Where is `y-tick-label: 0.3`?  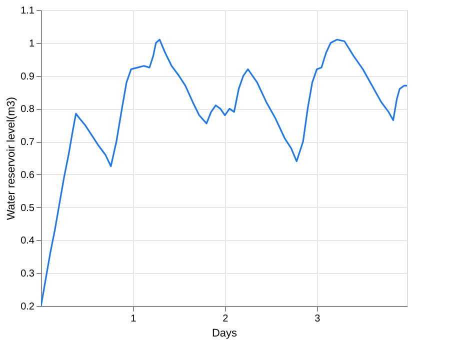 y-tick-label: 0.3 is located at coordinates (27, 274).